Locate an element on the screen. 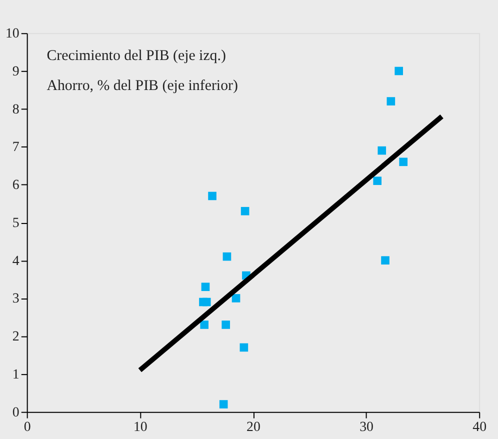  y-tick-label: 5 is located at coordinates (16, 223).